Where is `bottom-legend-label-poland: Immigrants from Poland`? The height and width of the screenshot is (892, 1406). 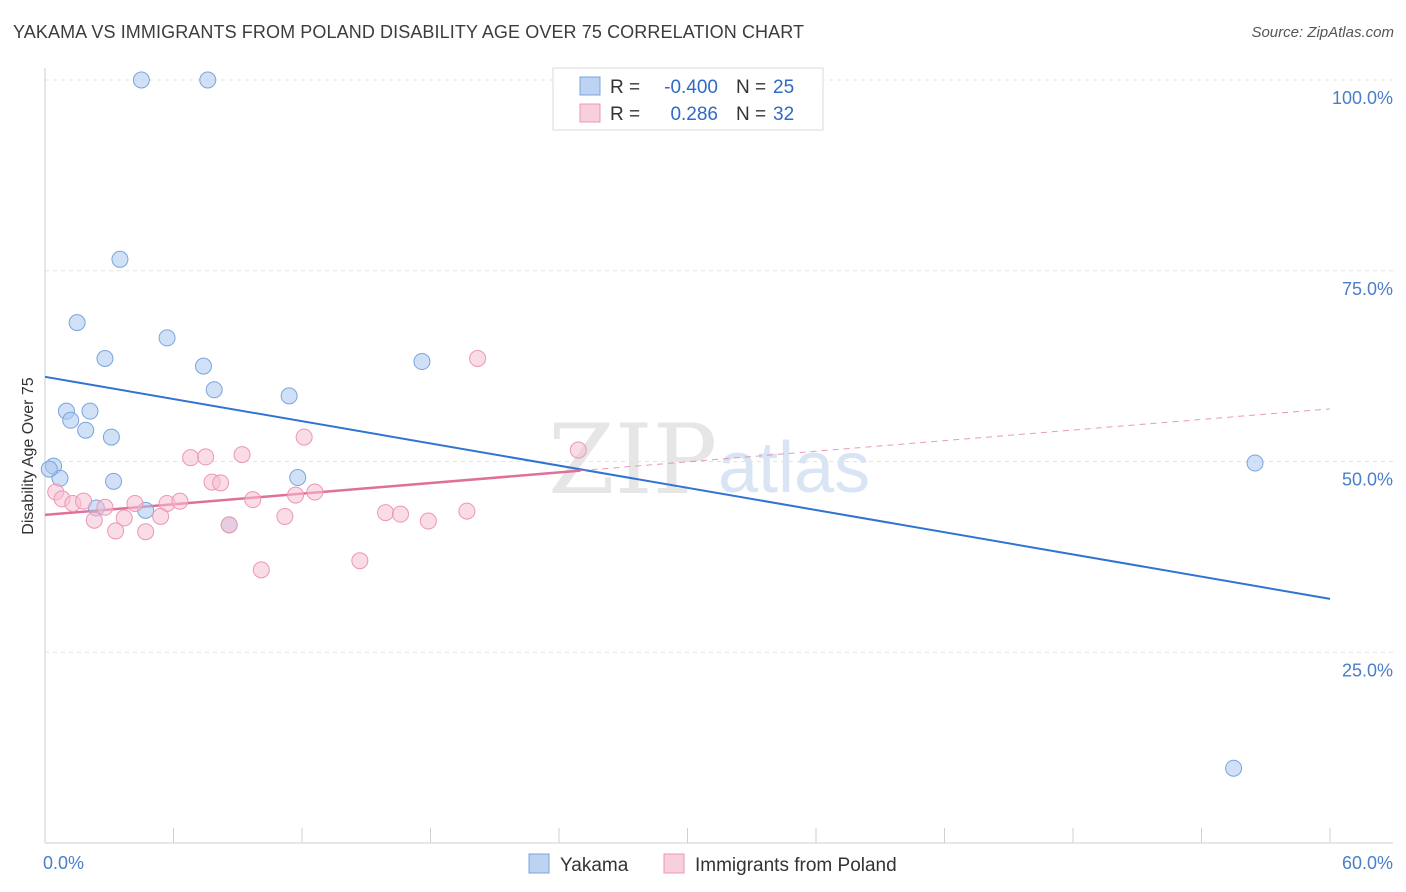
bottom-legend-label-poland: Immigrants from Poland is located at coordinates (796, 865).